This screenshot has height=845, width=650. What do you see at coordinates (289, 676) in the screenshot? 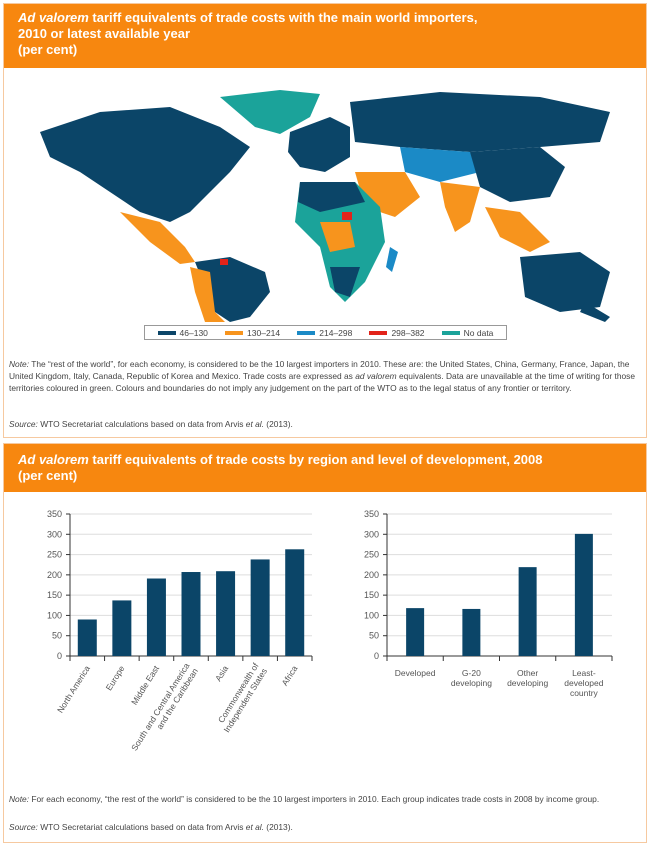
I see `x-tick-label: Africa` at bounding box center [289, 676].